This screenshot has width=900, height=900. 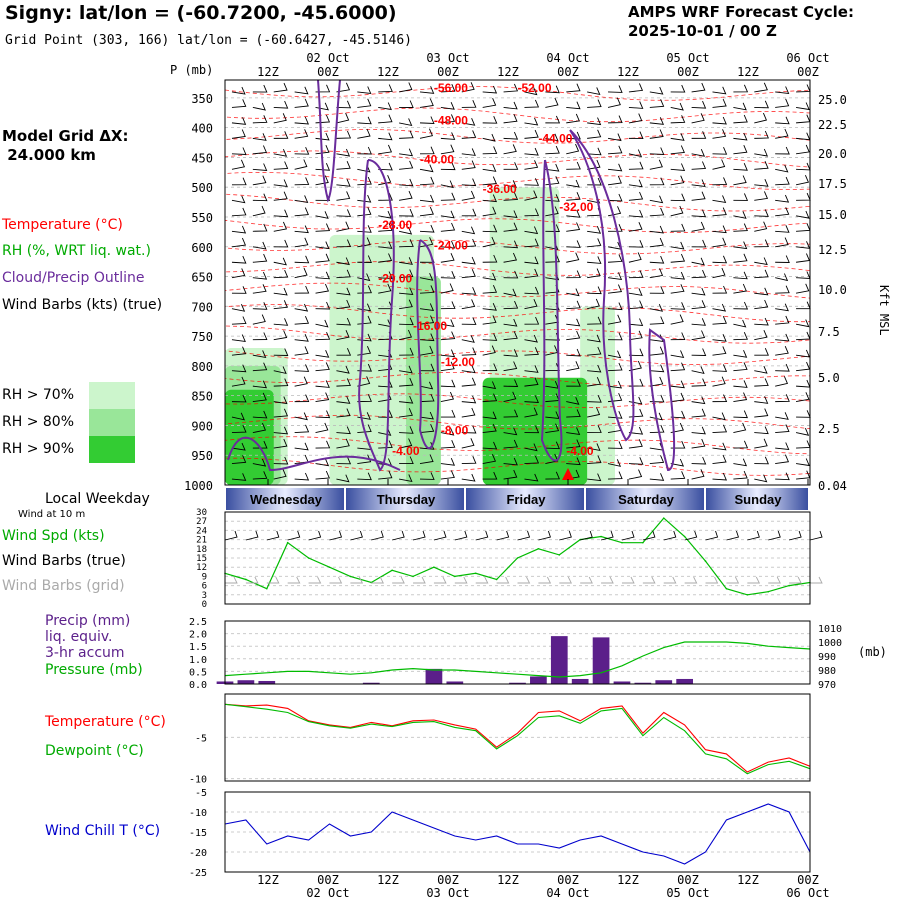 I want to click on bottom-time-tick-3: 00Z, so click(x=448, y=880).